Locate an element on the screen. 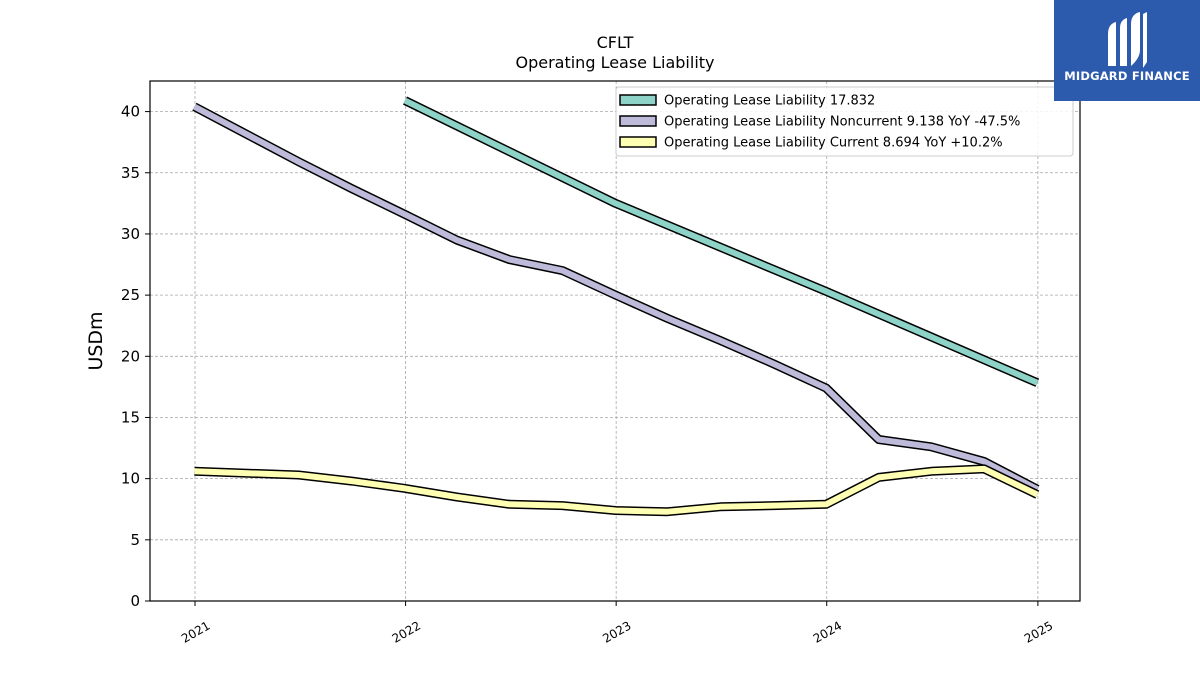 The width and height of the screenshot is (1200, 675). y-tick-label: 20 is located at coordinates (130, 356).